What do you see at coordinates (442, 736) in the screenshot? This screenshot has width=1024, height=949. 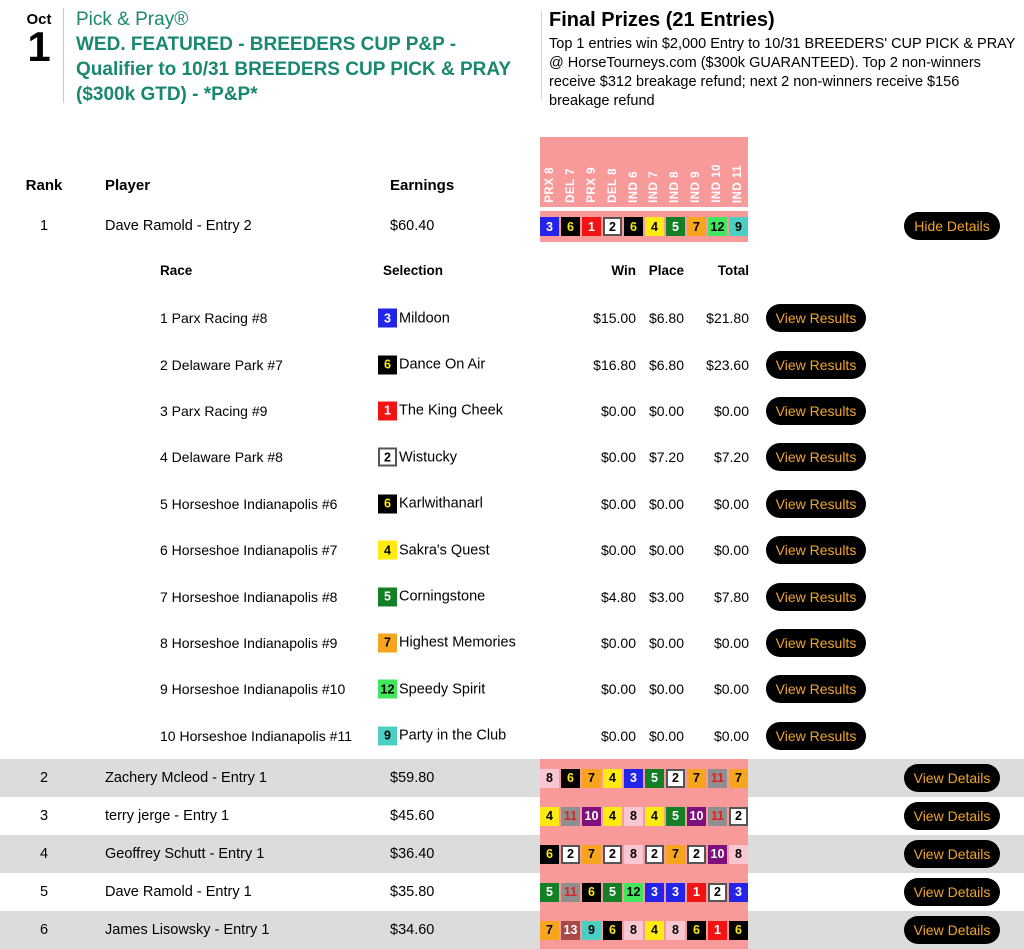 I see `selection-cell: 9 Party in the Club` at bounding box center [442, 736].